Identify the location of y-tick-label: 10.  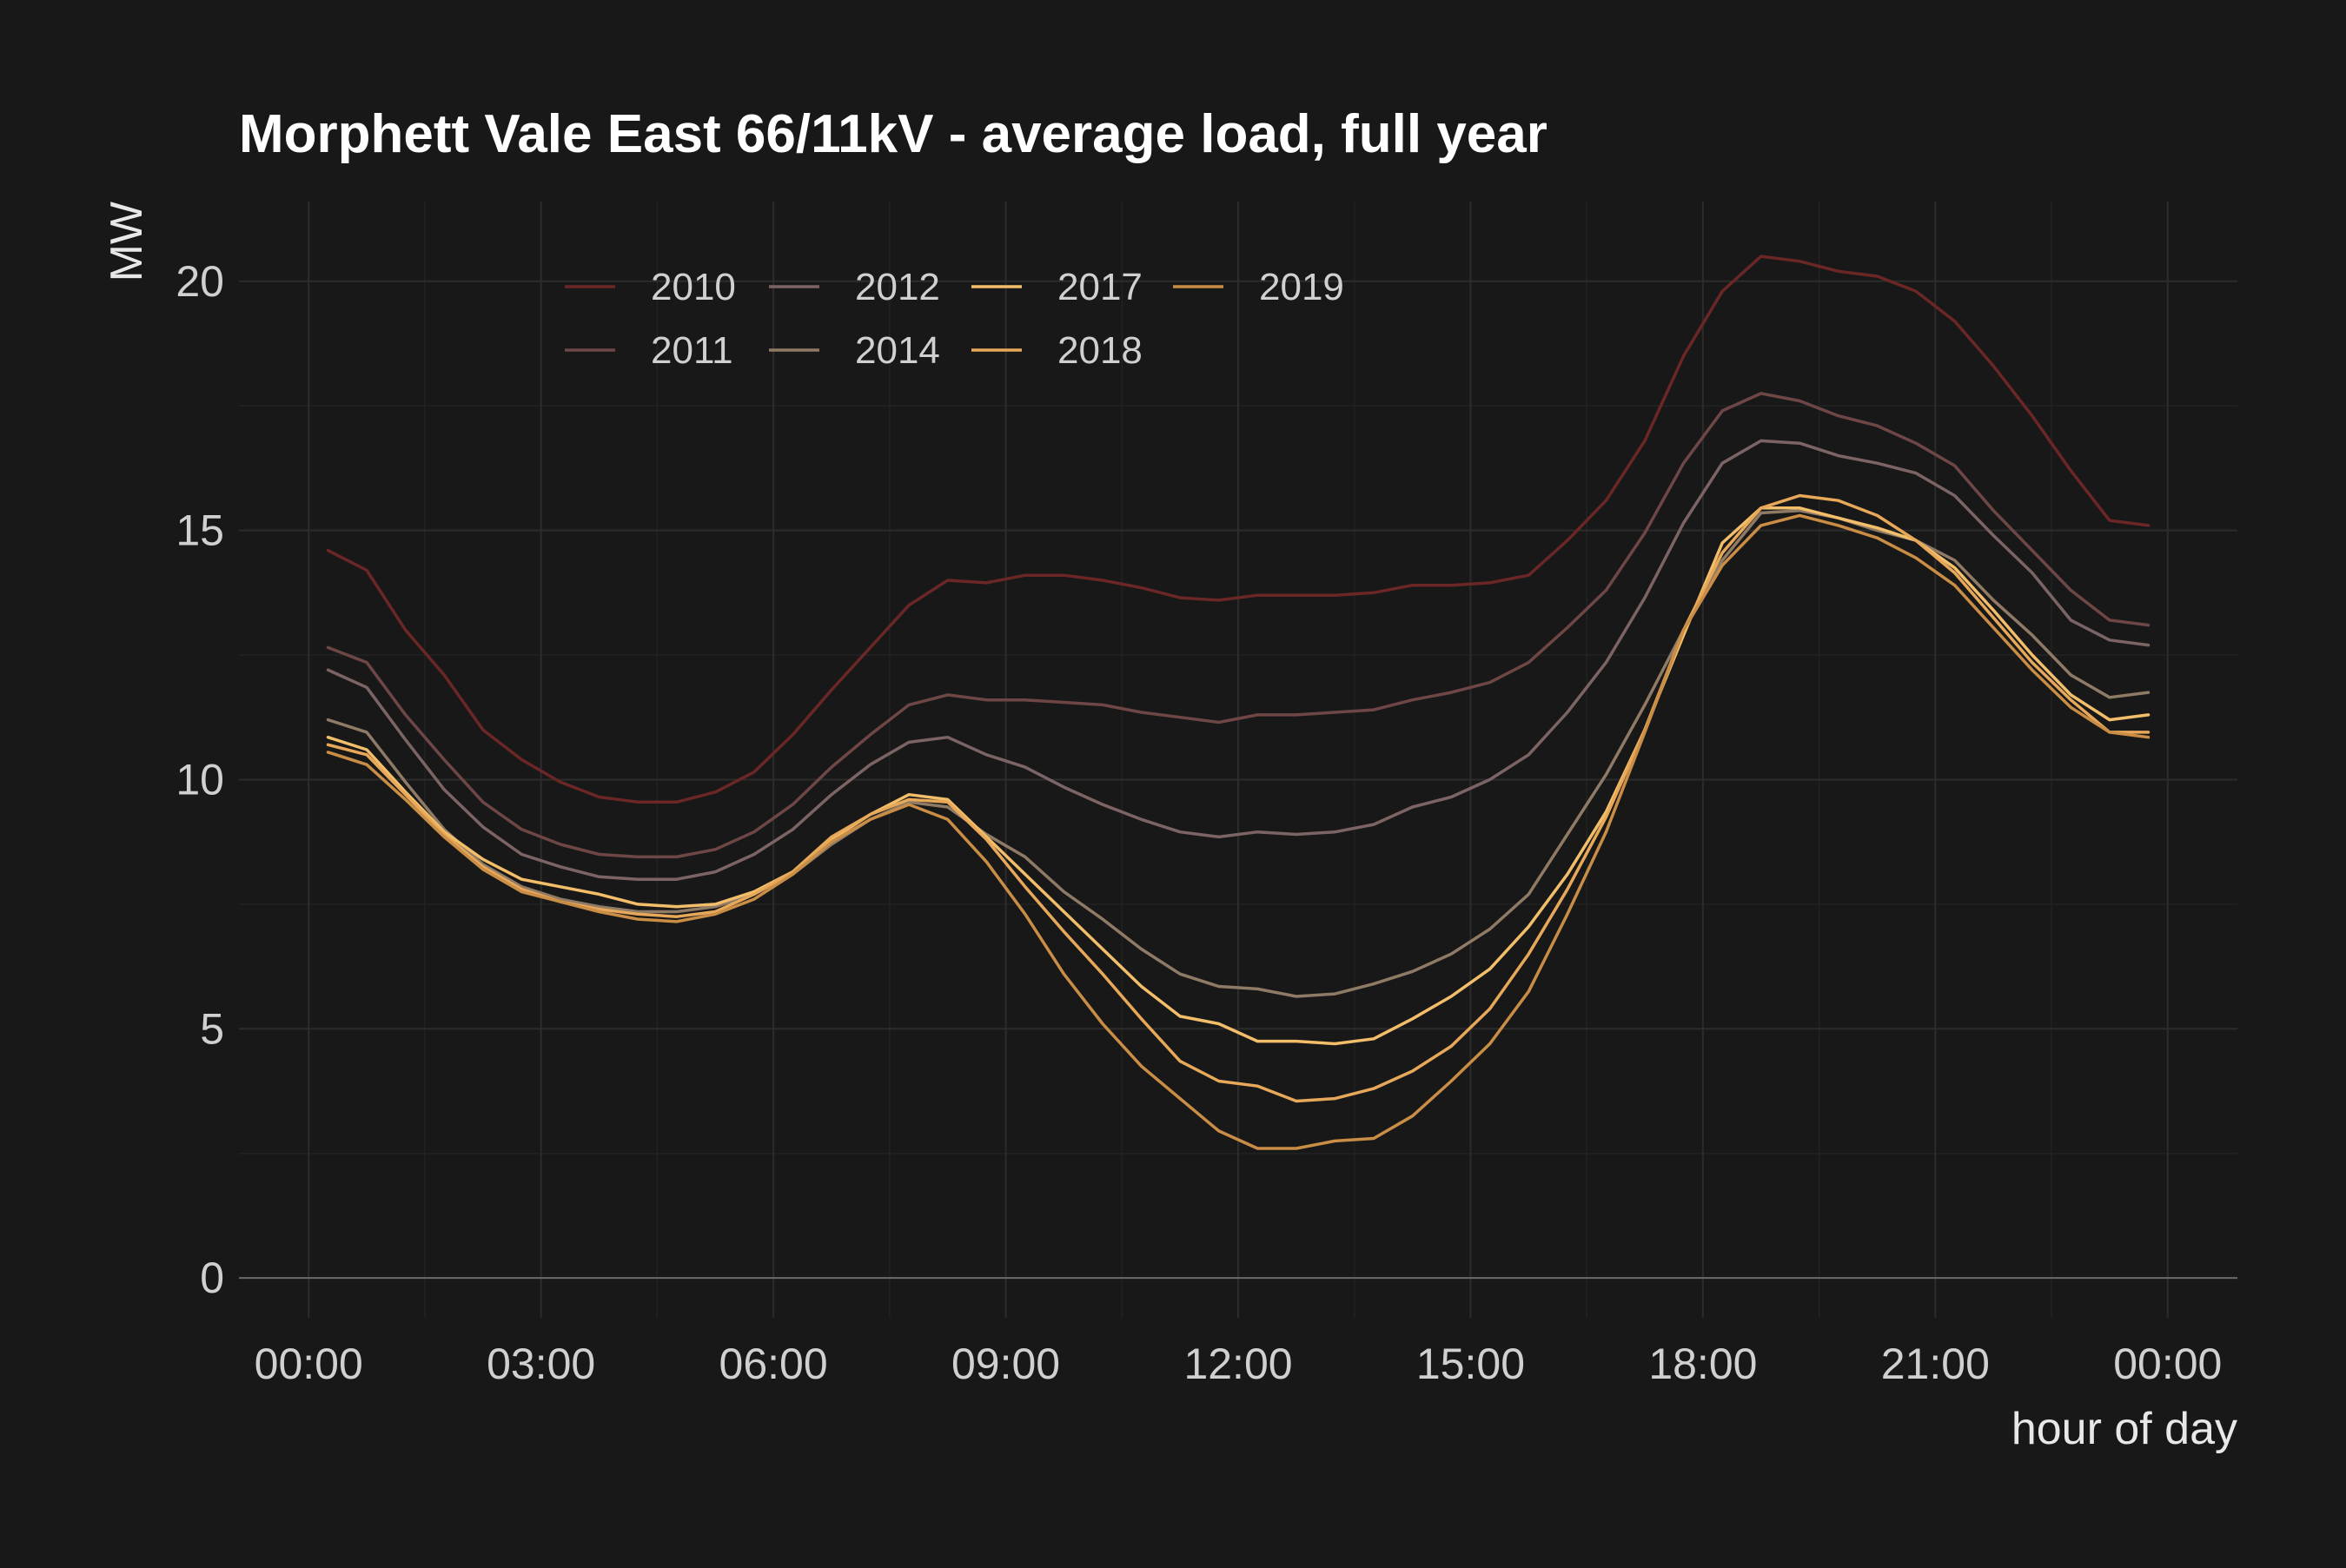
(200, 779).